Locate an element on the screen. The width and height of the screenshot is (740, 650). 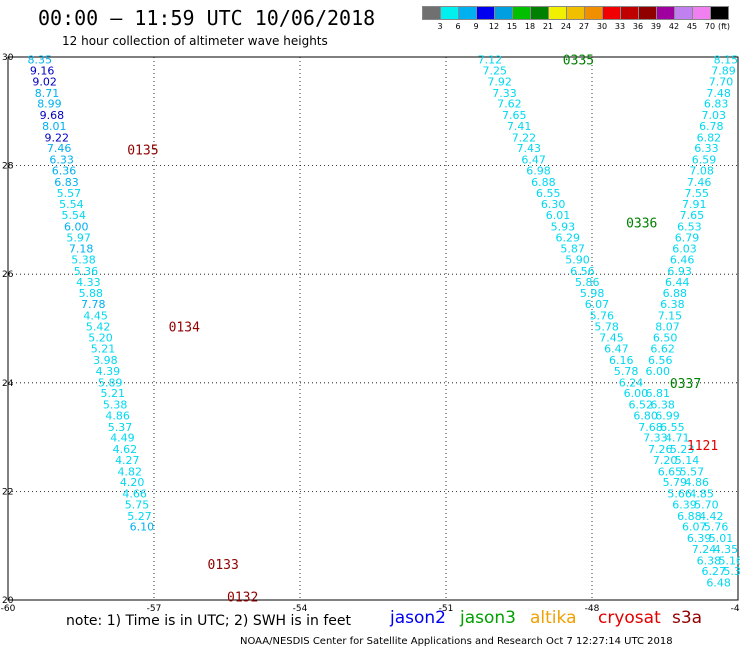
swh-value: 6.53 is located at coordinates (689, 226).